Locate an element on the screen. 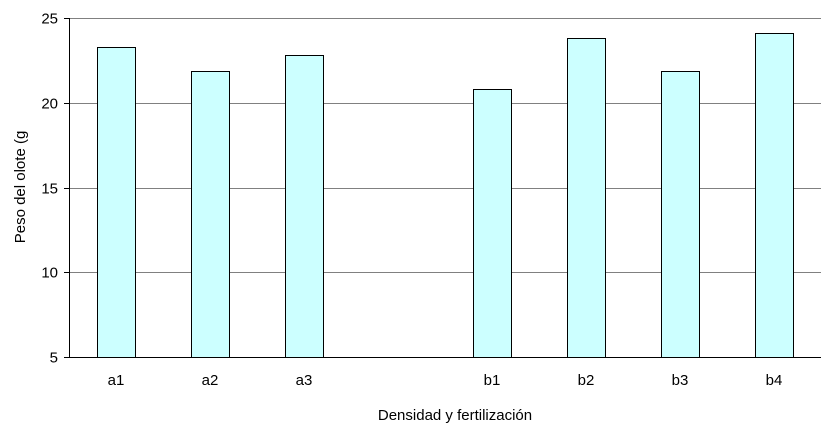 This screenshot has height=429, width=835. y-tick-label-20: 20 is located at coordinates (49, 104).